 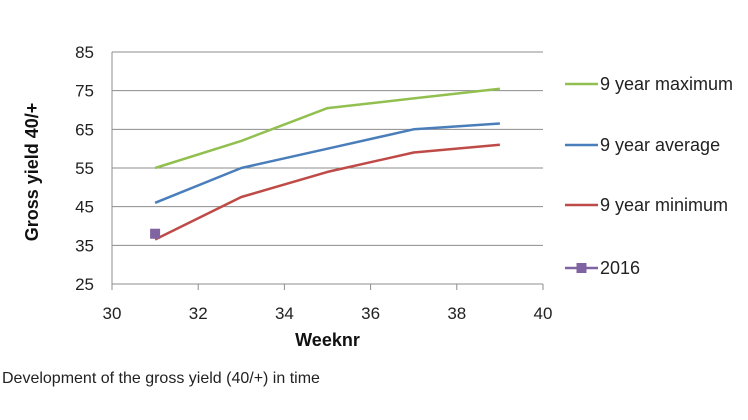 I want to click on legend-label: 2016, so click(x=620, y=268).